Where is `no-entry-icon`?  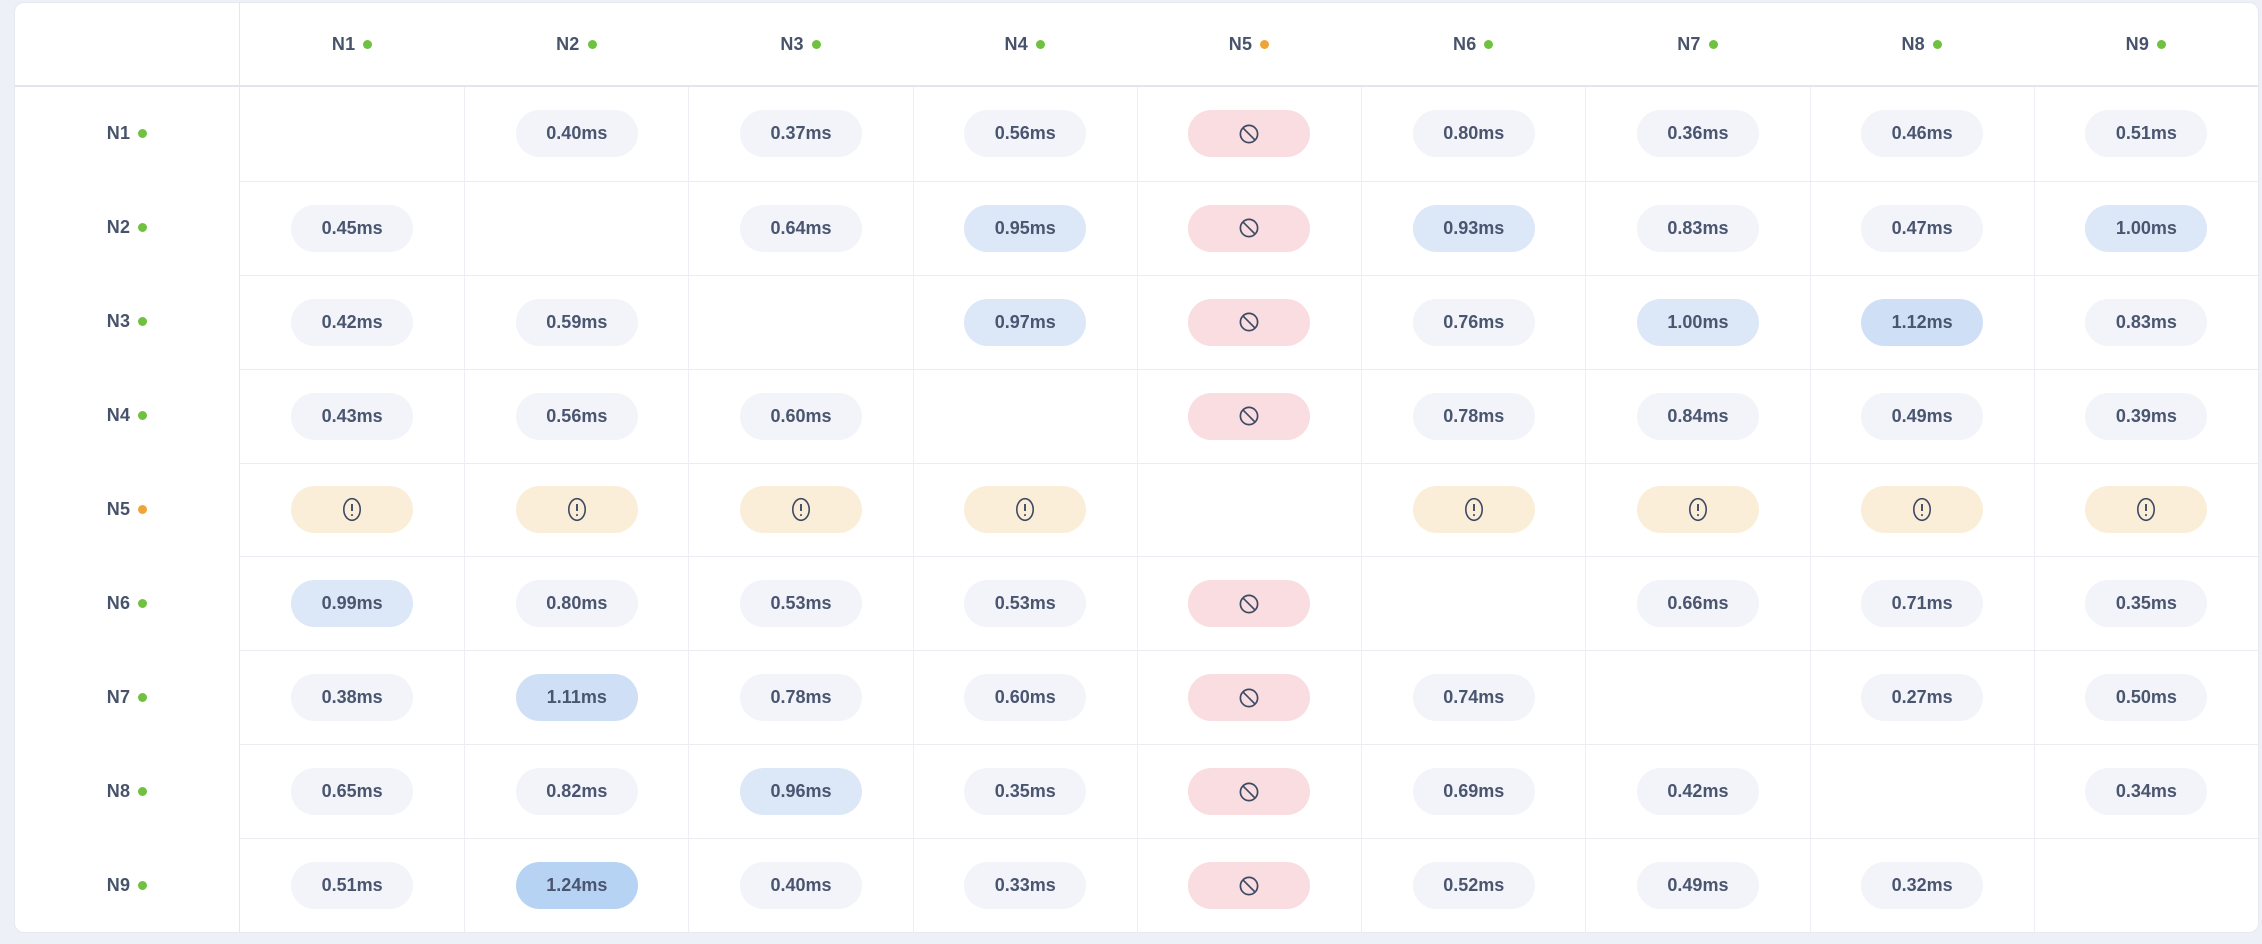
no-entry-icon is located at coordinates (1249, 322).